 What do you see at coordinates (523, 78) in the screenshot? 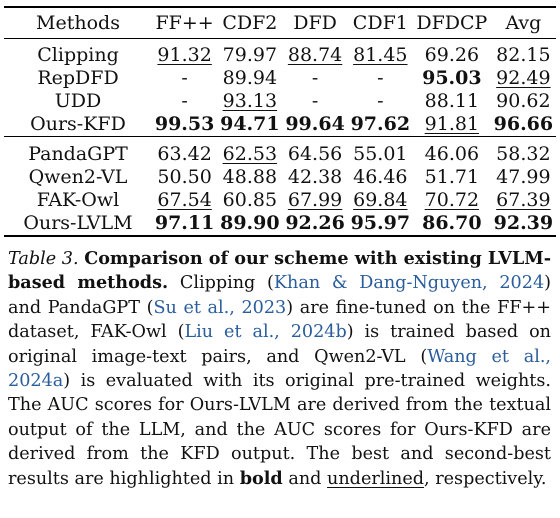
I see `score-cell: 92.49` at bounding box center [523, 78].